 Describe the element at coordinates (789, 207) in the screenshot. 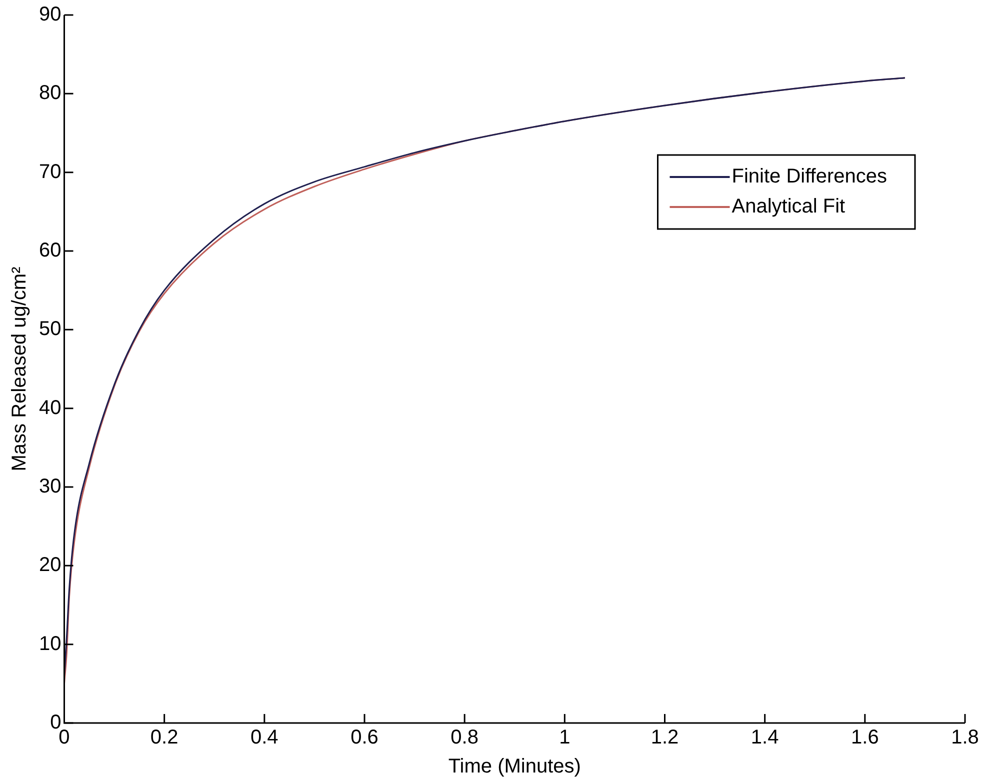

I see `legend-label: Analytical Fit` at that location.